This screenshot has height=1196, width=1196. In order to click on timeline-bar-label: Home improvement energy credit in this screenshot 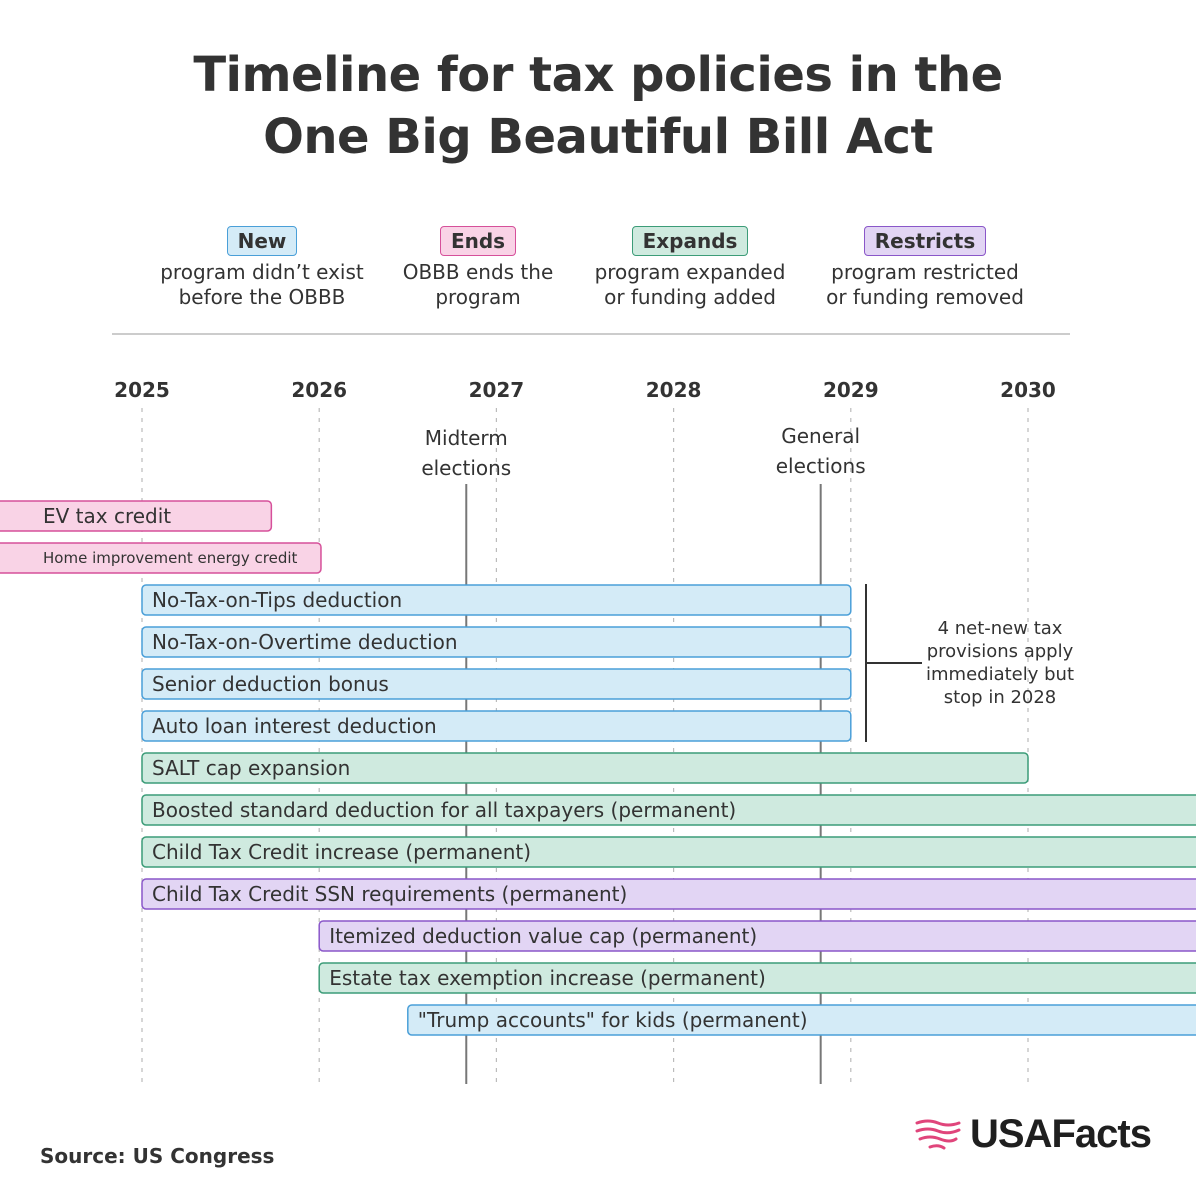, I will do `click(170, 558)`.